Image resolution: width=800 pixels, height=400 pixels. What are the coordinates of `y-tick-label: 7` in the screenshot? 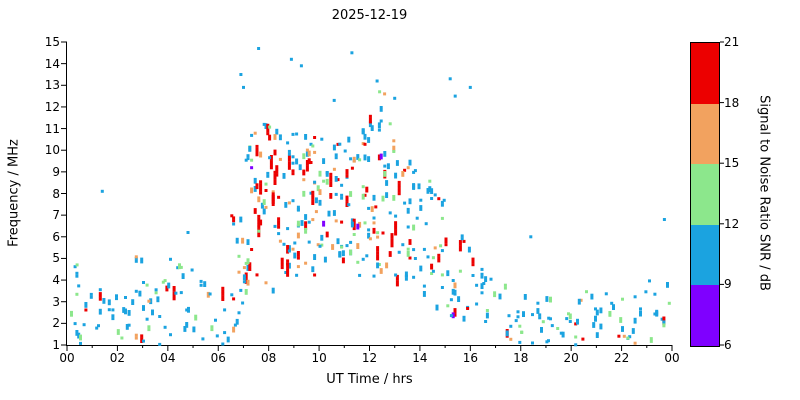 It's located at (56, 215).